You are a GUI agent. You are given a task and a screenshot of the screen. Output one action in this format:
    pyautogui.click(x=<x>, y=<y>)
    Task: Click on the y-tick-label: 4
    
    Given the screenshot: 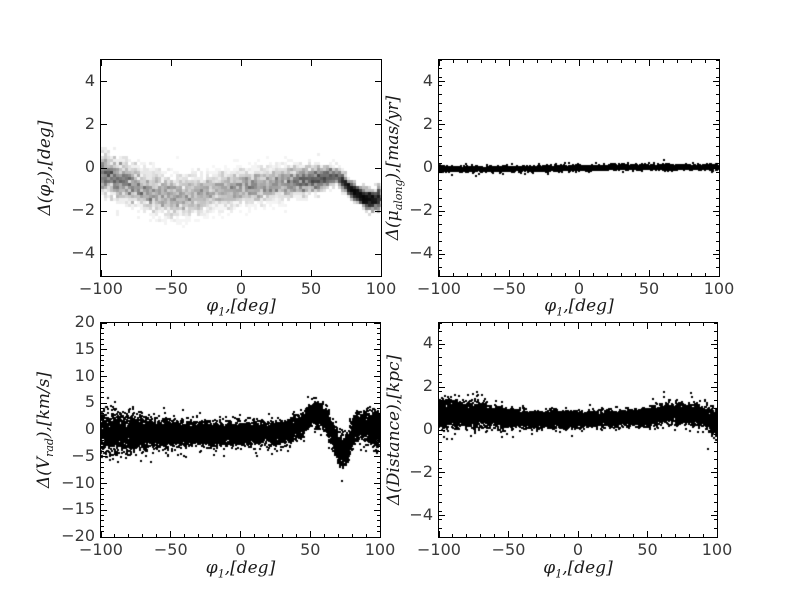 What is the action you would take?
    pyautogui.click(x=427, y=80)
    